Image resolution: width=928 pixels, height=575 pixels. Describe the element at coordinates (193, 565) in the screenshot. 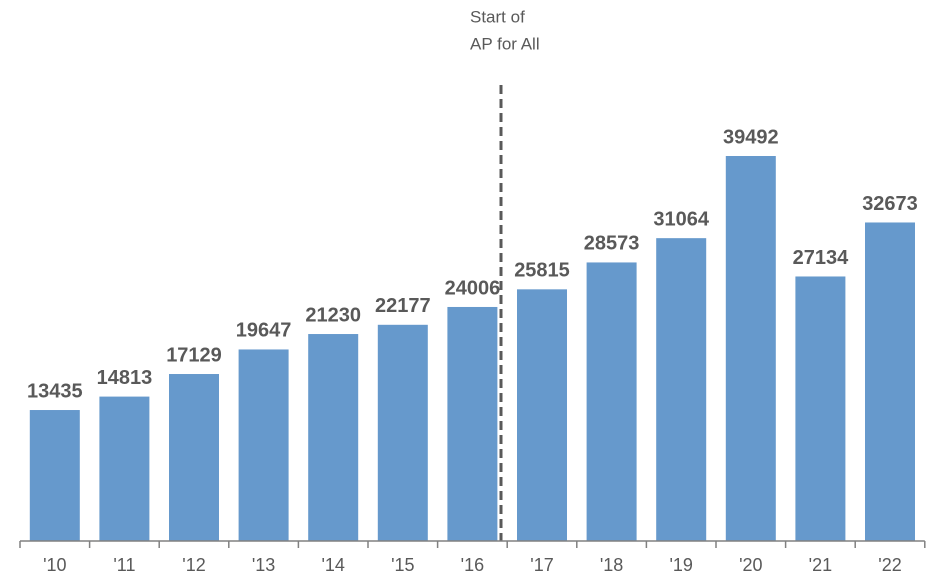

I see `x-tick-label: '12` at that location.